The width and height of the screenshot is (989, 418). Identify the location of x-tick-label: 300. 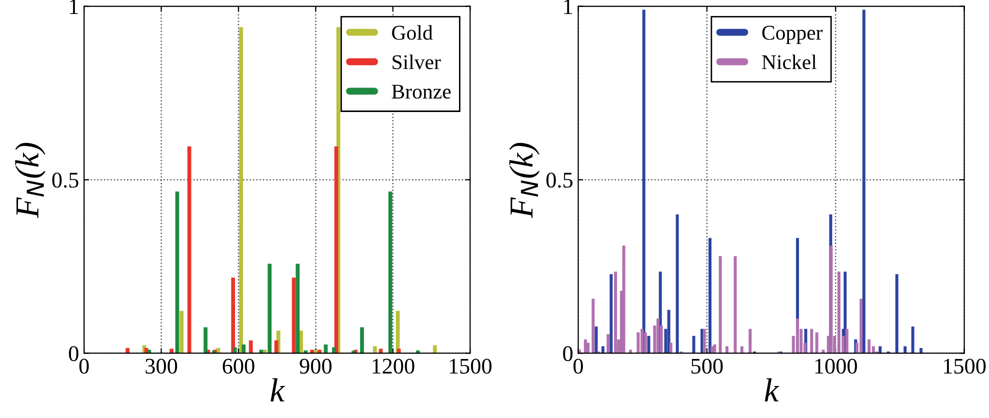
(162, 366).